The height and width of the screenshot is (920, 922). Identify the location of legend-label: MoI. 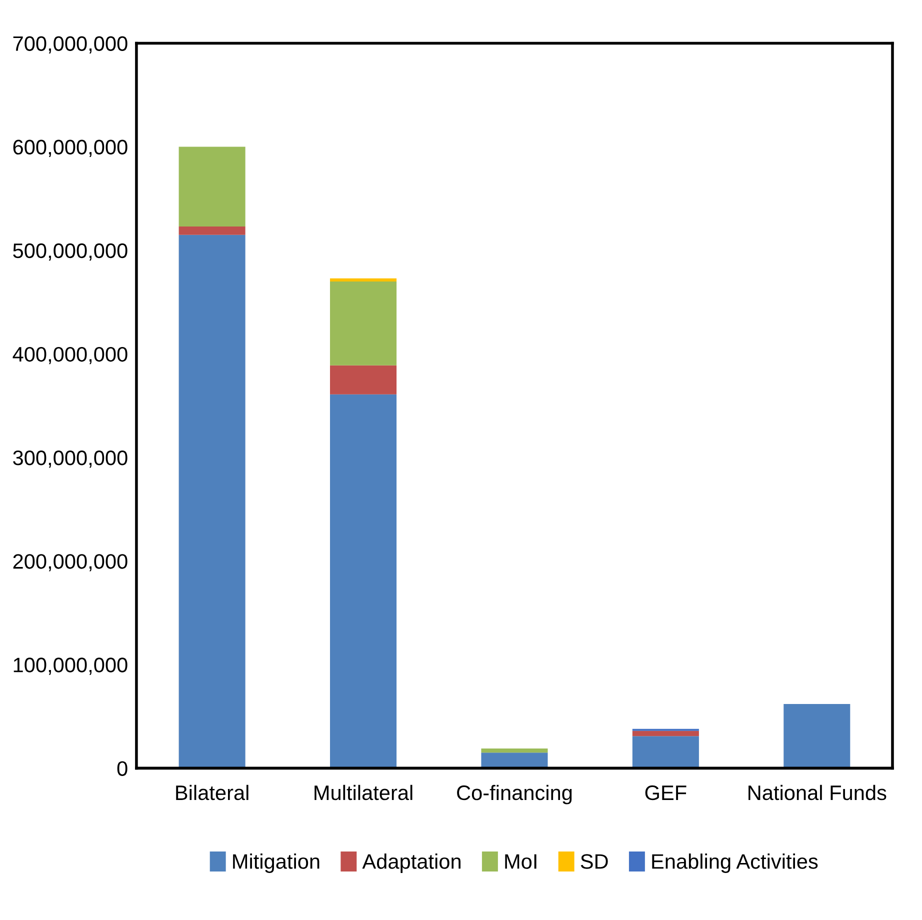
(520, 861).